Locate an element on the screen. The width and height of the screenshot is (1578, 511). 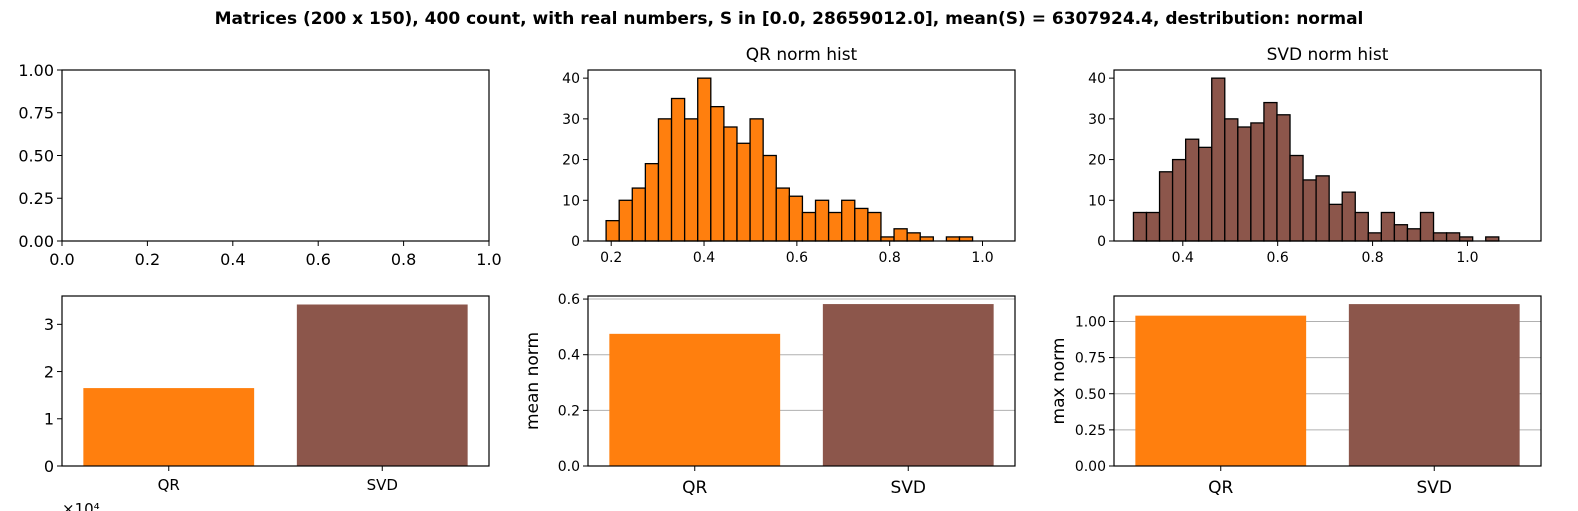
y-tick-label: 2 is located at coordinates (49, 371).